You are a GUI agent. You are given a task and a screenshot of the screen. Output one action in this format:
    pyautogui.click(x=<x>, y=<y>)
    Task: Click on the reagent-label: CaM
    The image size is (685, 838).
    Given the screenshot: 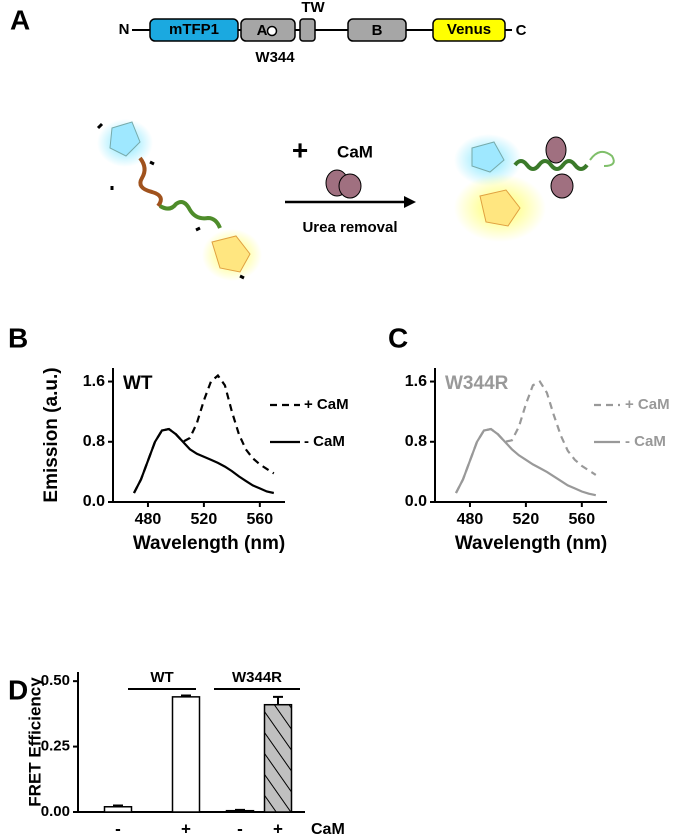 What is the action you would take?
    pyautogui.click(x=355, y=151)
    